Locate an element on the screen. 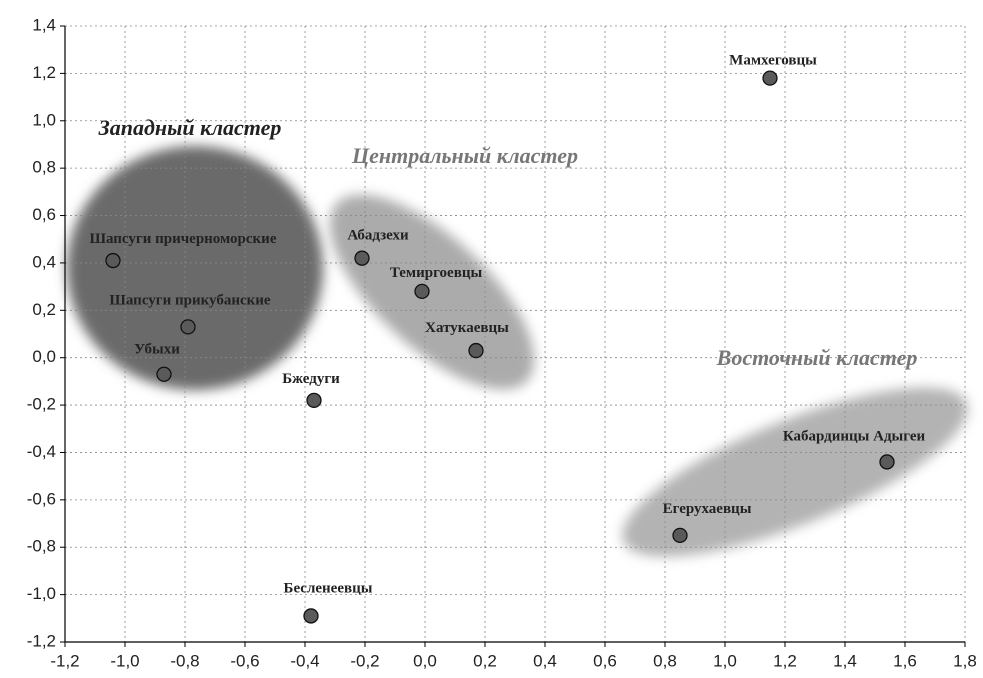 This screenshot has width=983, height=678. cluster-label: Восточный кластер is located at coordinates (817, 357).